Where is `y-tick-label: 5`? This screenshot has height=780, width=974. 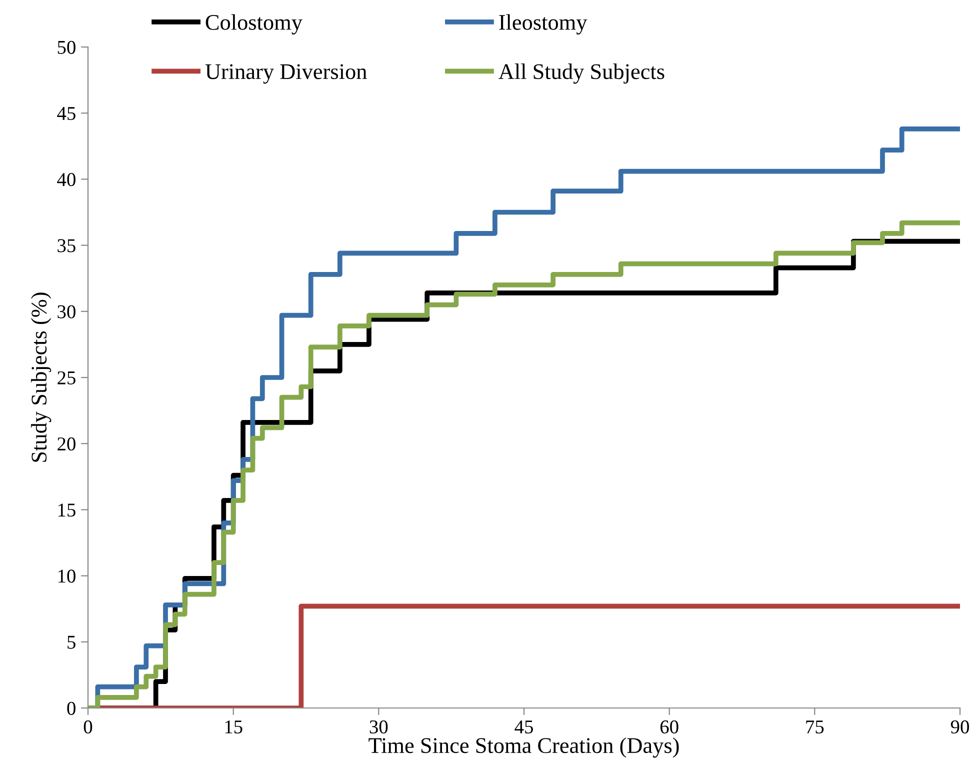 y-tick-label: 5 is located at coordinates (72, 642).